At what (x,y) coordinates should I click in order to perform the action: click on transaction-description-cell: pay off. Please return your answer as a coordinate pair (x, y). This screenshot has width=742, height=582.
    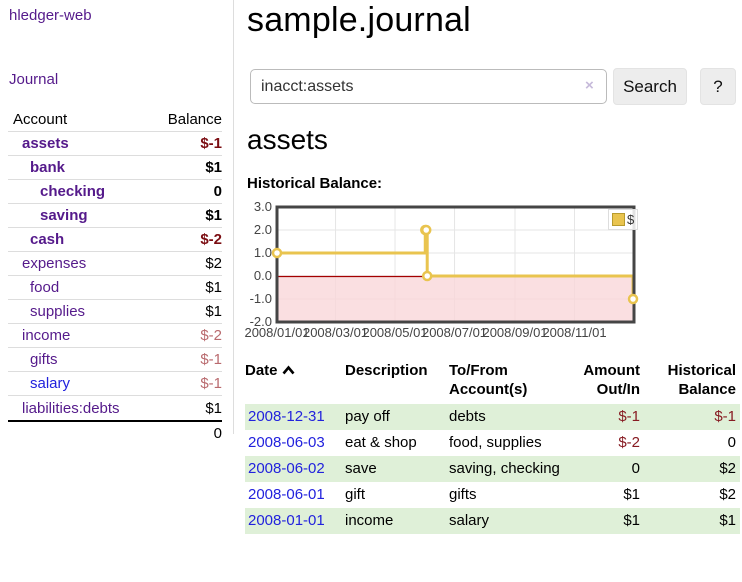
    Looking at the image, I should click on (367, 416).